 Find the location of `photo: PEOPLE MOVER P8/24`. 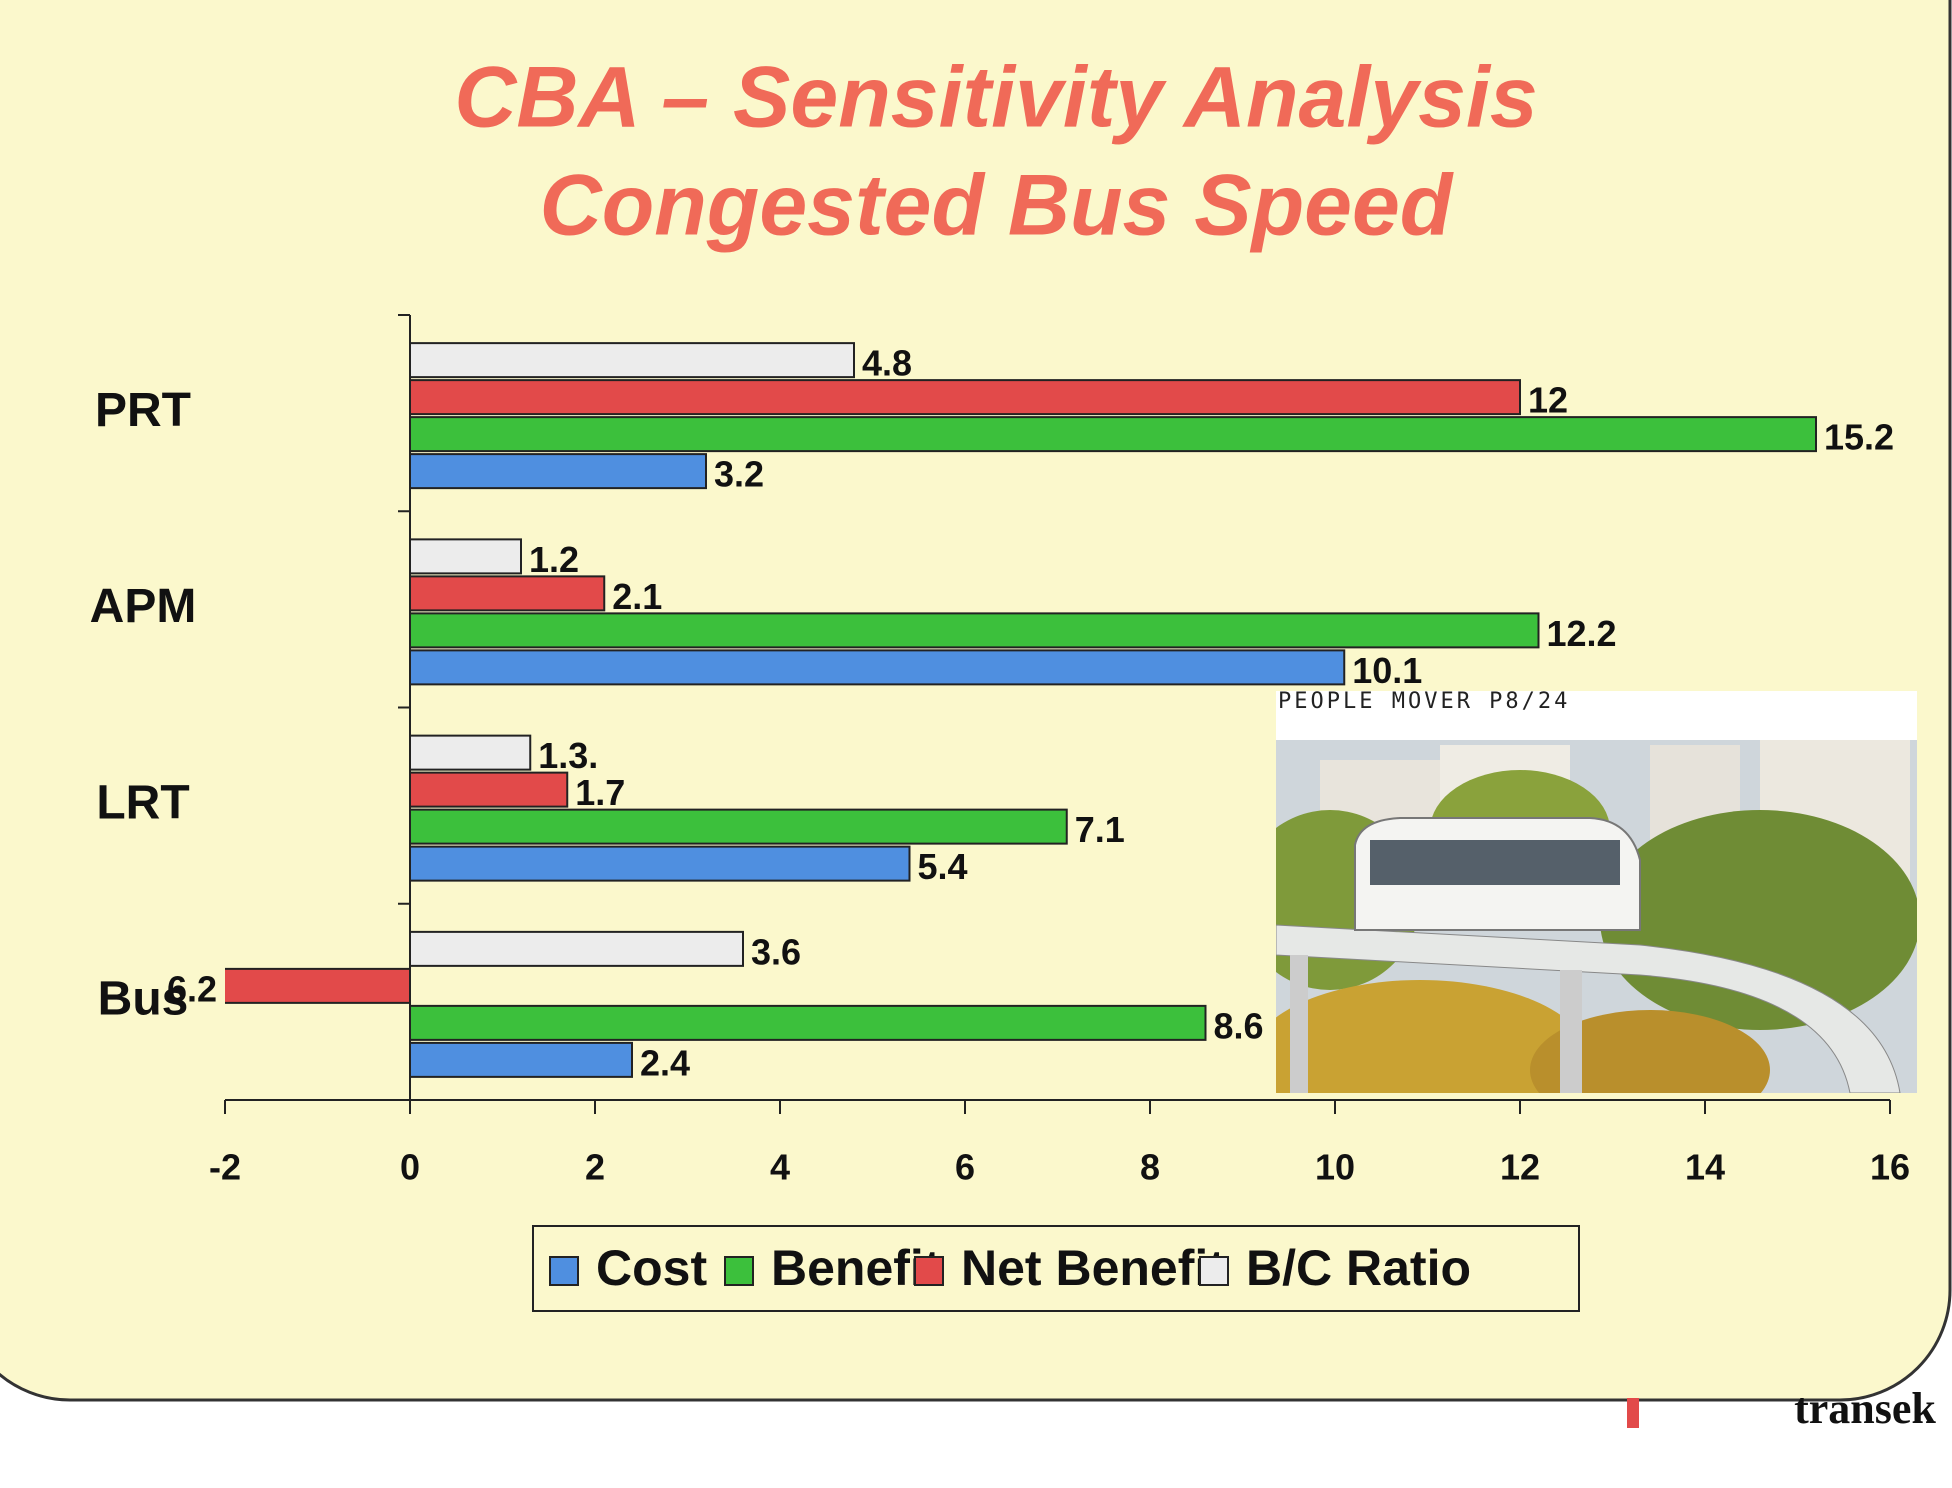

photo: PEOPLE MOVER P8/24 is located at coordinates (1596, 891).